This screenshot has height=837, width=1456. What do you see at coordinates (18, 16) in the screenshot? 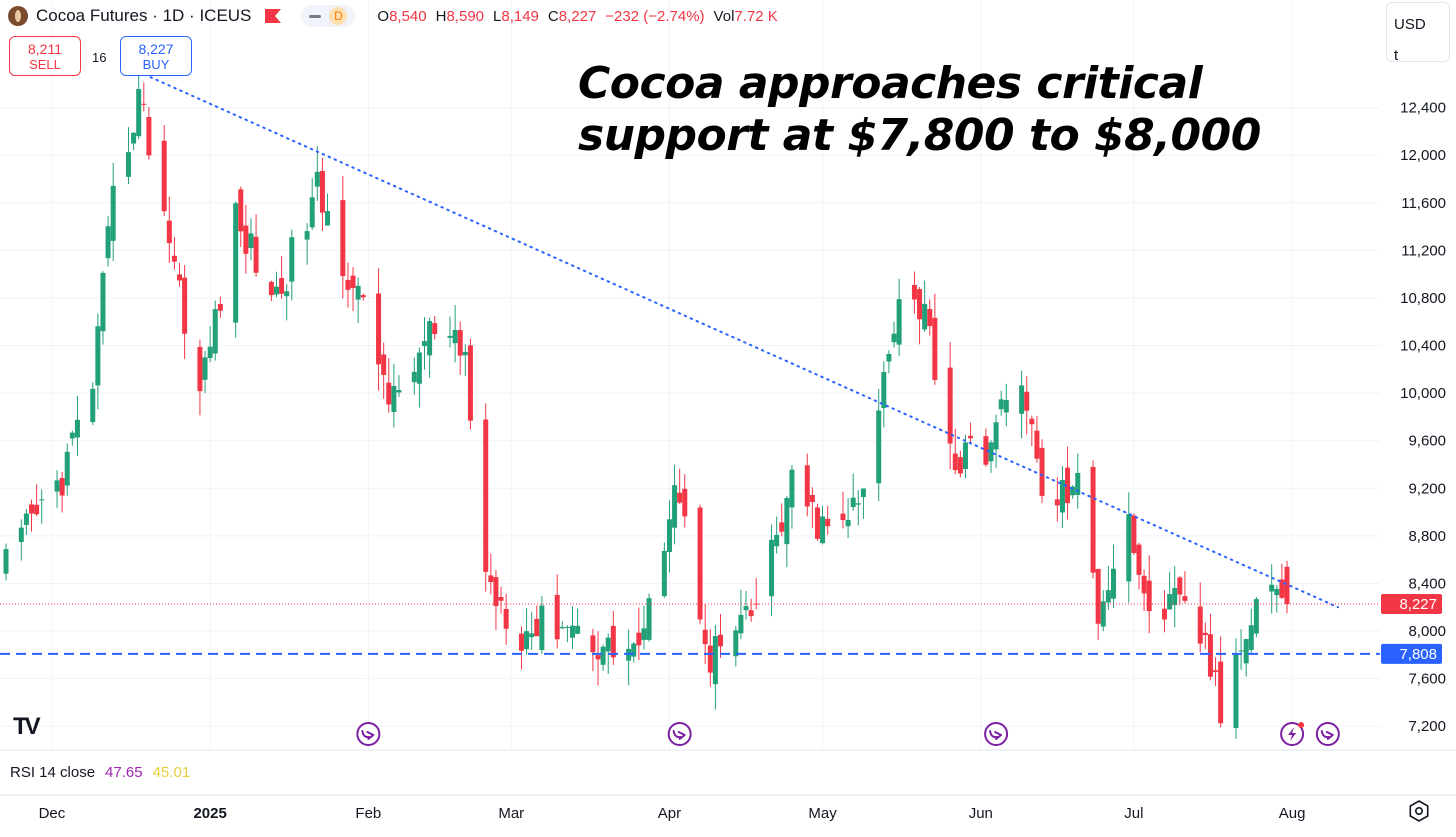
I see `cocoa-logo-icon` at bounding box center [18, 16].